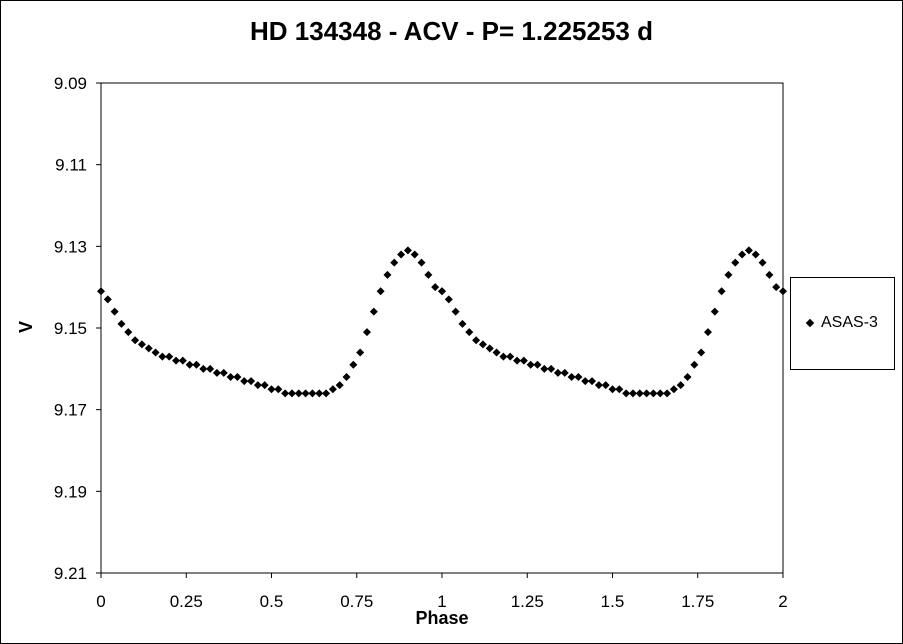 The height and width of the screenshot is (644, 903). I want to click on x-tick-label: 0.5, so click(272, 601).